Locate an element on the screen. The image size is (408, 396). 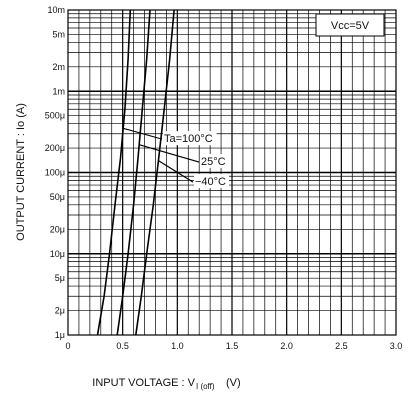
series-annotation-label: 25°C is located at coordinates (213, 162).